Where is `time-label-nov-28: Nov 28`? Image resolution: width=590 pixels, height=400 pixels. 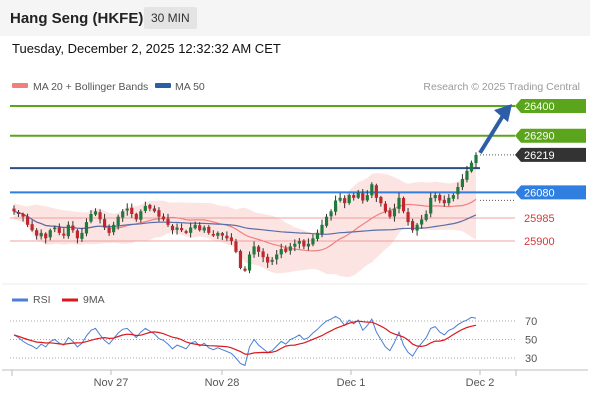 time-label-nov-28: Nov 28 is located at coordinates (222, 383).